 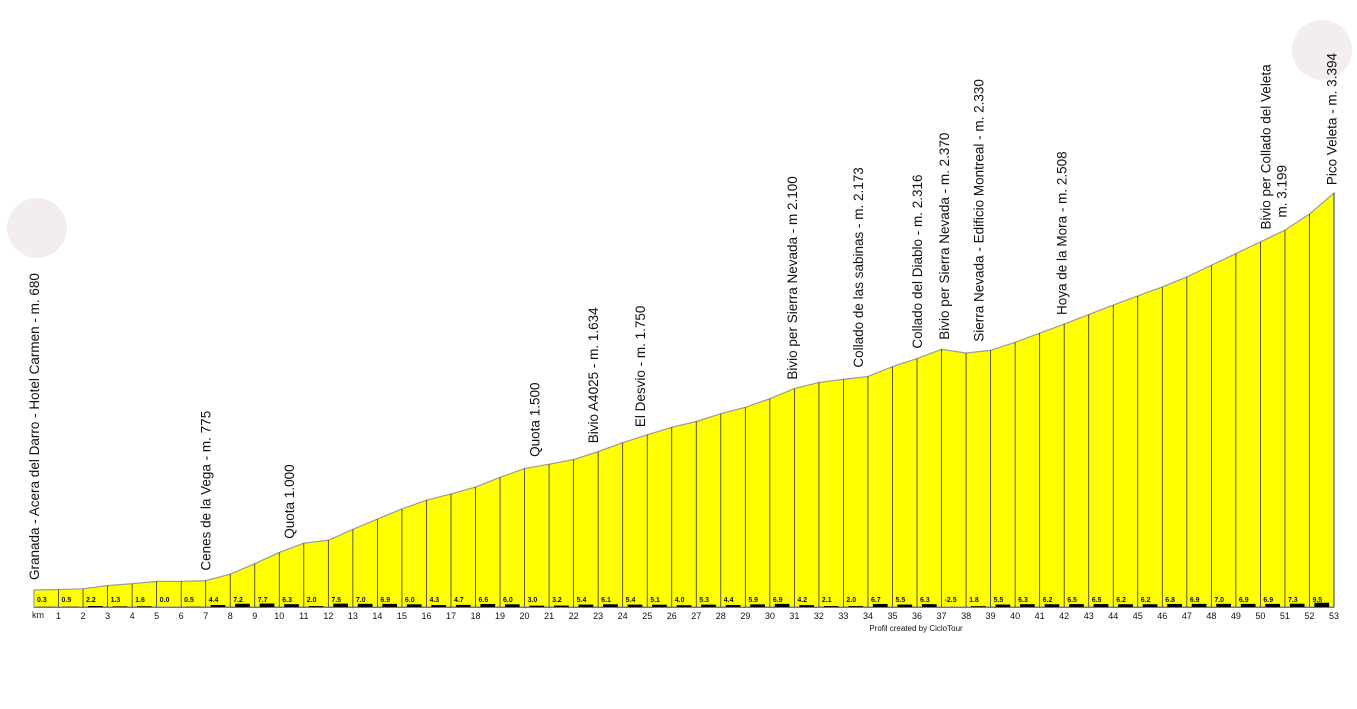 What do you see at coordinates (279, 616) in the screenshot?
I see `x-tick-label: 10` at bounding box center [279, 616].